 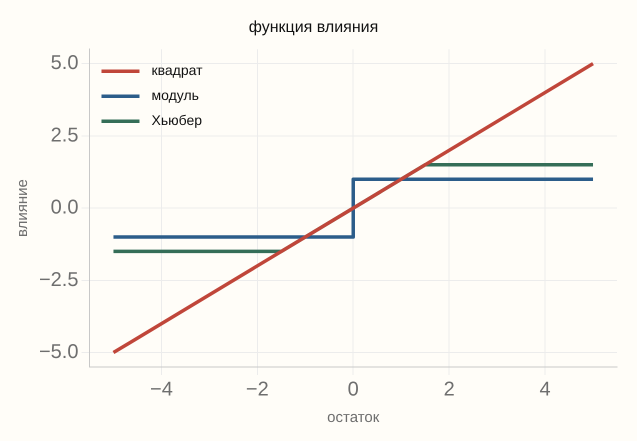 I want to click on y-tick-label: −5.0, so click(x=58, y=352).